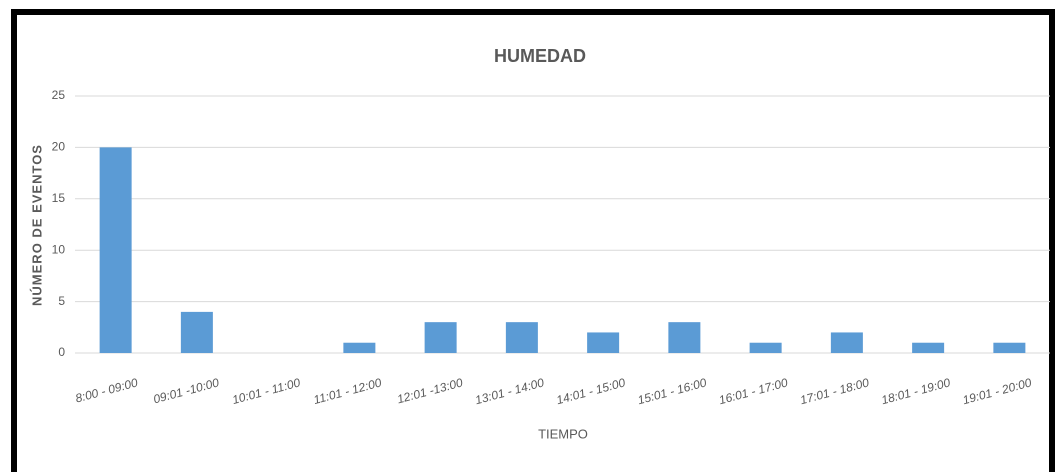  I want to click on x-axis-label: TIEMPO, so click(563, 433).